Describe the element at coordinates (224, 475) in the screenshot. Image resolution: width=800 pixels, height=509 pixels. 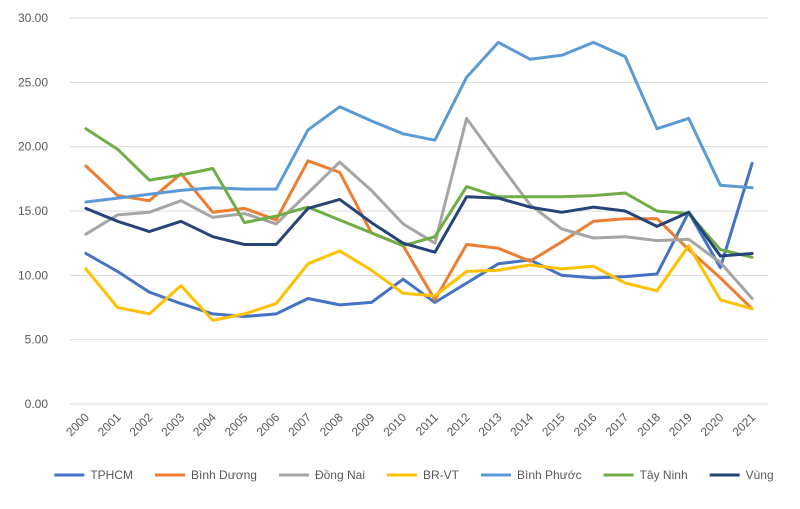
I see `legend-label: Bình Dương` at that location.